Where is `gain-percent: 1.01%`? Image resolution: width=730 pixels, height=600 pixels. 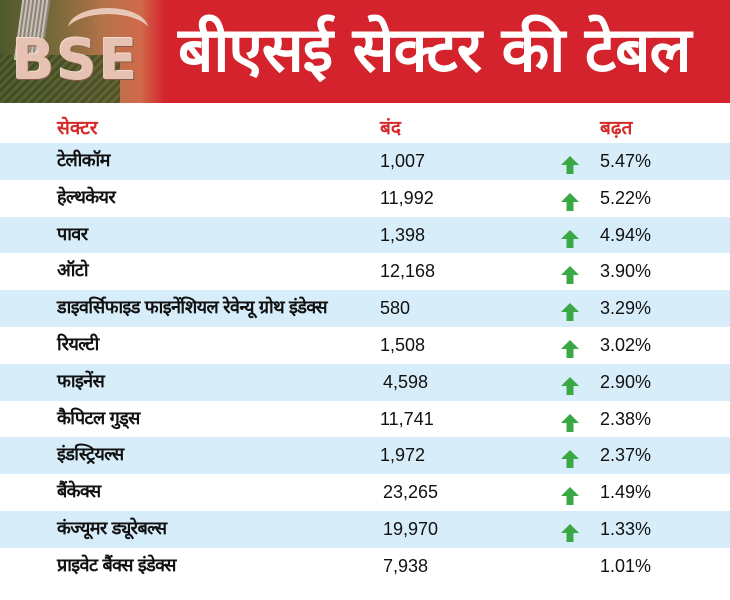
gain-percent: 1.01% is located at coordinates (626, 565).